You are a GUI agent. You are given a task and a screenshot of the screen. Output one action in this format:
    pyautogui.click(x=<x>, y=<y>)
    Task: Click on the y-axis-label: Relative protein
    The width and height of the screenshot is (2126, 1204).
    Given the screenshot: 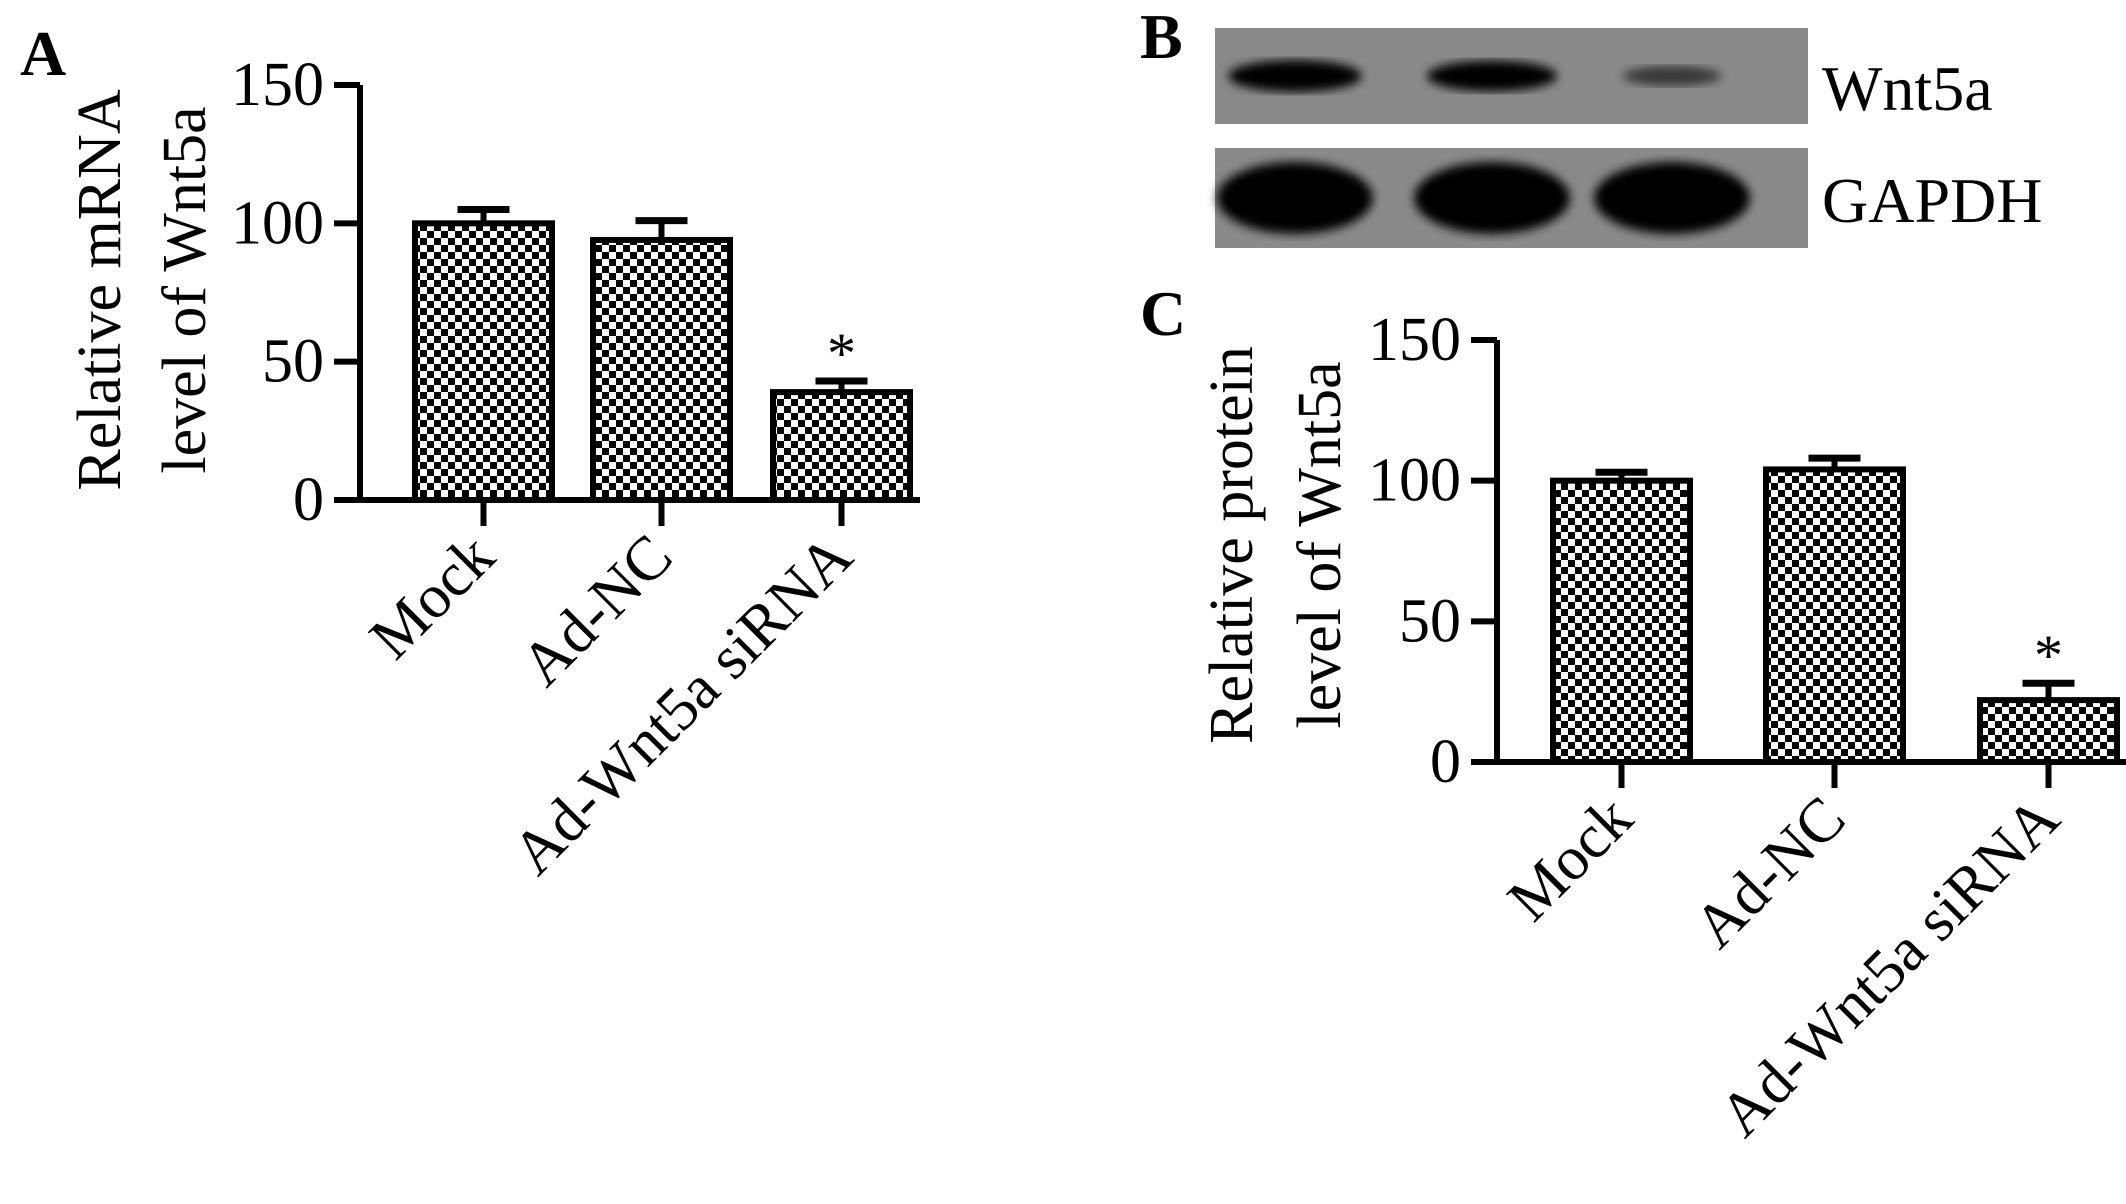 What is the action you would take?
    pyautogui.click(x=1232, y=545)
    